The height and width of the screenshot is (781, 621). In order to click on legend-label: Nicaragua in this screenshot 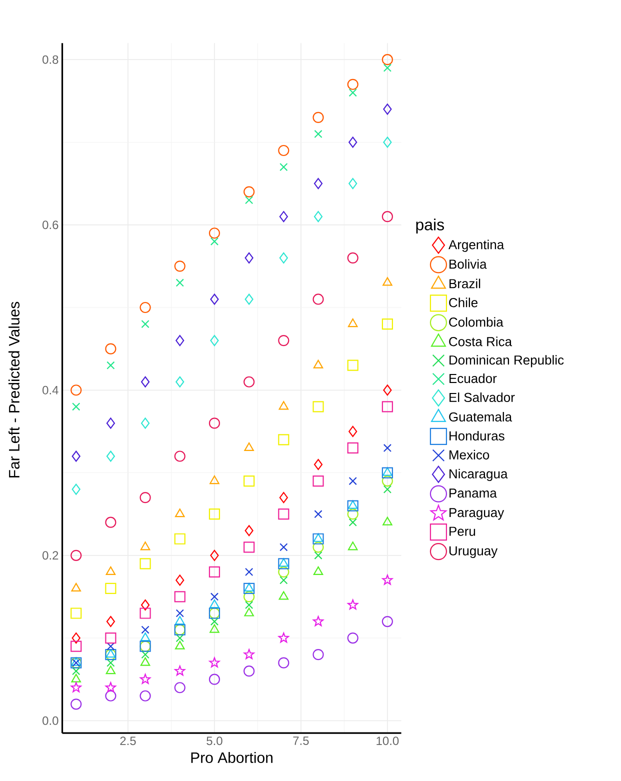, I will do `click(479, 474)`.